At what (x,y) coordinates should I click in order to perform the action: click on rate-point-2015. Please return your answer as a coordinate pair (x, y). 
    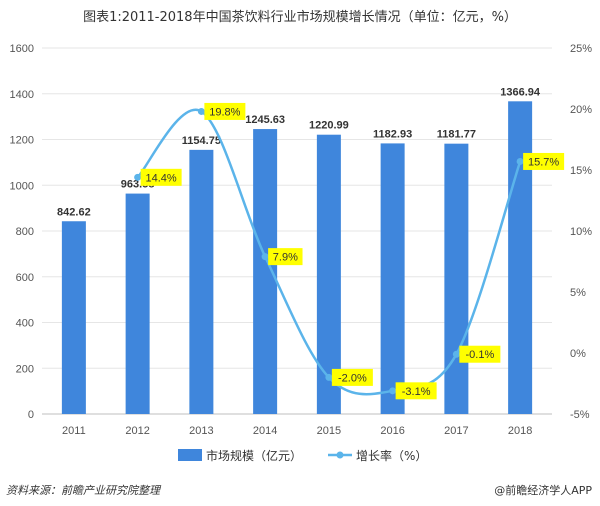
    Looking at the image, I should click on (329, 377).